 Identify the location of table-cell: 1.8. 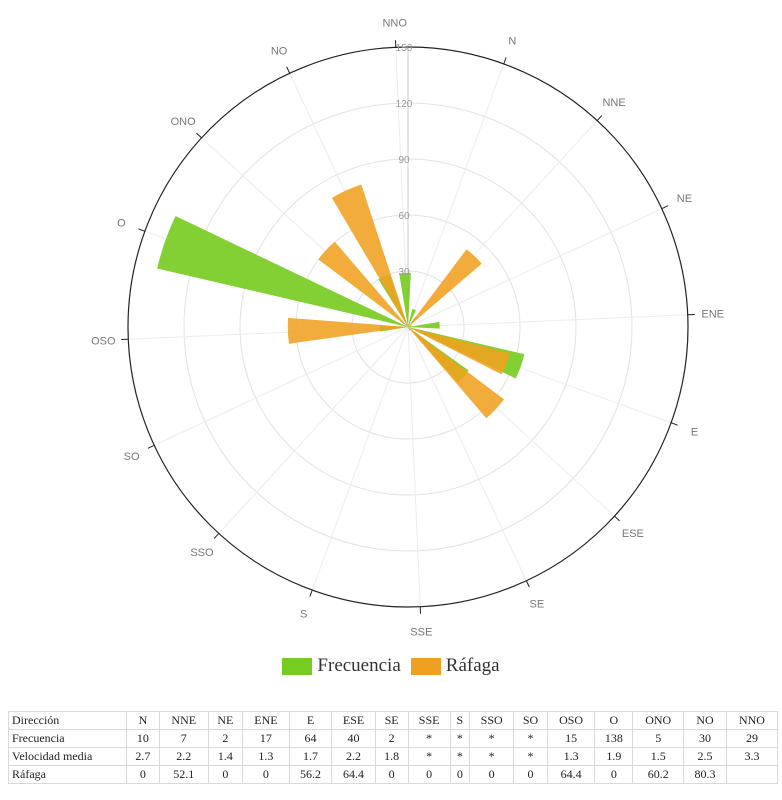
(391, 756).